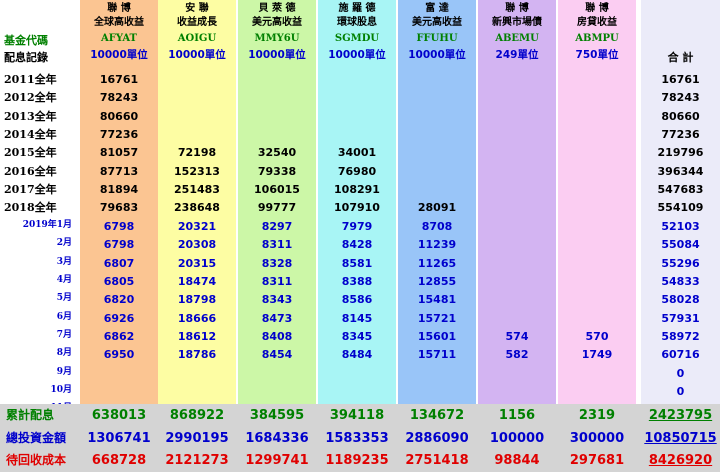 Image resolution: width=720 pixels, height=472 pixels. What do you see at coordinates (517, 336) in the screenshot?
I see `value-cell: 574` at bounding box center [517, 336].